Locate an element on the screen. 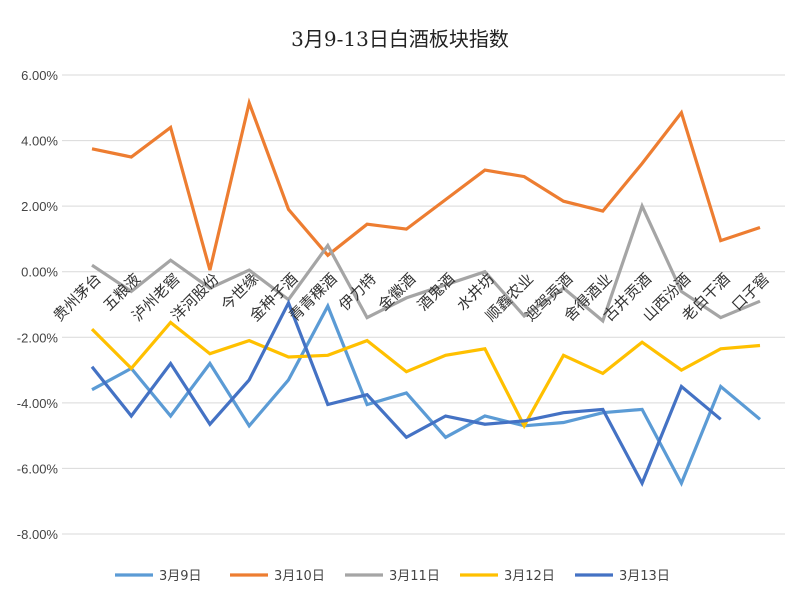  legend-item: 3月9日 is located at coordinates (158, 576).